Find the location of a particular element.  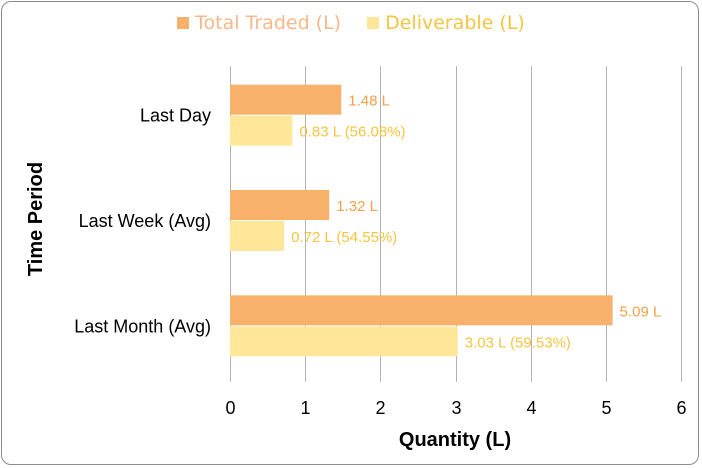

legend-item-total-traded: Total Traded (L) is located at coordinates (259, 23).